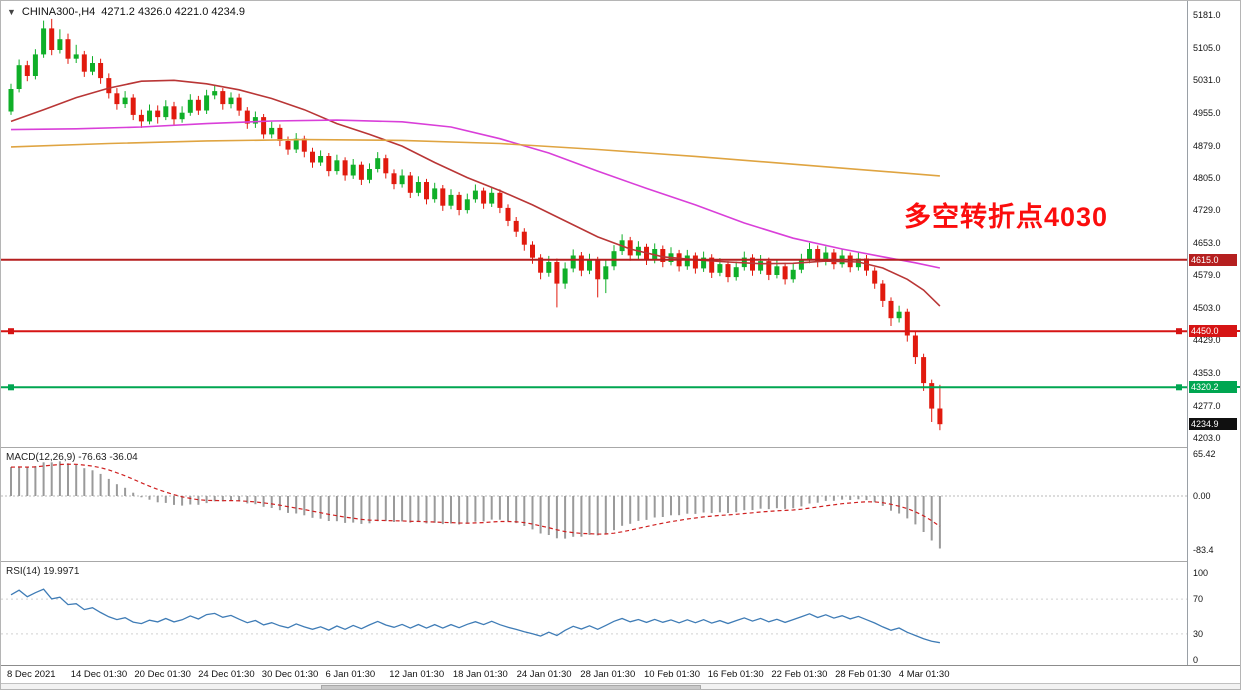 This screenshot has height=690, width=1241. I want to click on time-axis-label: 8 Dec 2021, so click(31, 674).